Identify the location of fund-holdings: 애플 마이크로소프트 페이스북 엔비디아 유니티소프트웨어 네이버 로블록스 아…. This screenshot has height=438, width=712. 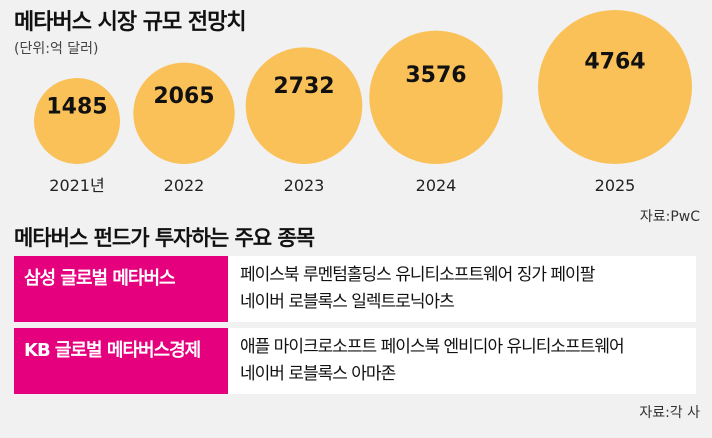
(462, 361).